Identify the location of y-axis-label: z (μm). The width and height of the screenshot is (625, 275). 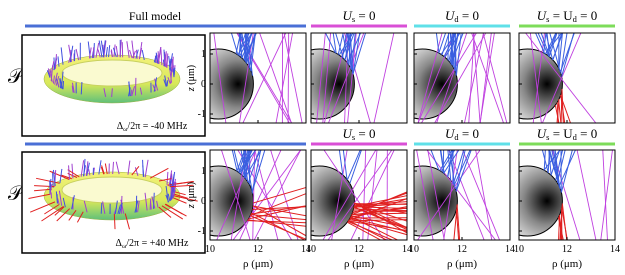
(191, 195).